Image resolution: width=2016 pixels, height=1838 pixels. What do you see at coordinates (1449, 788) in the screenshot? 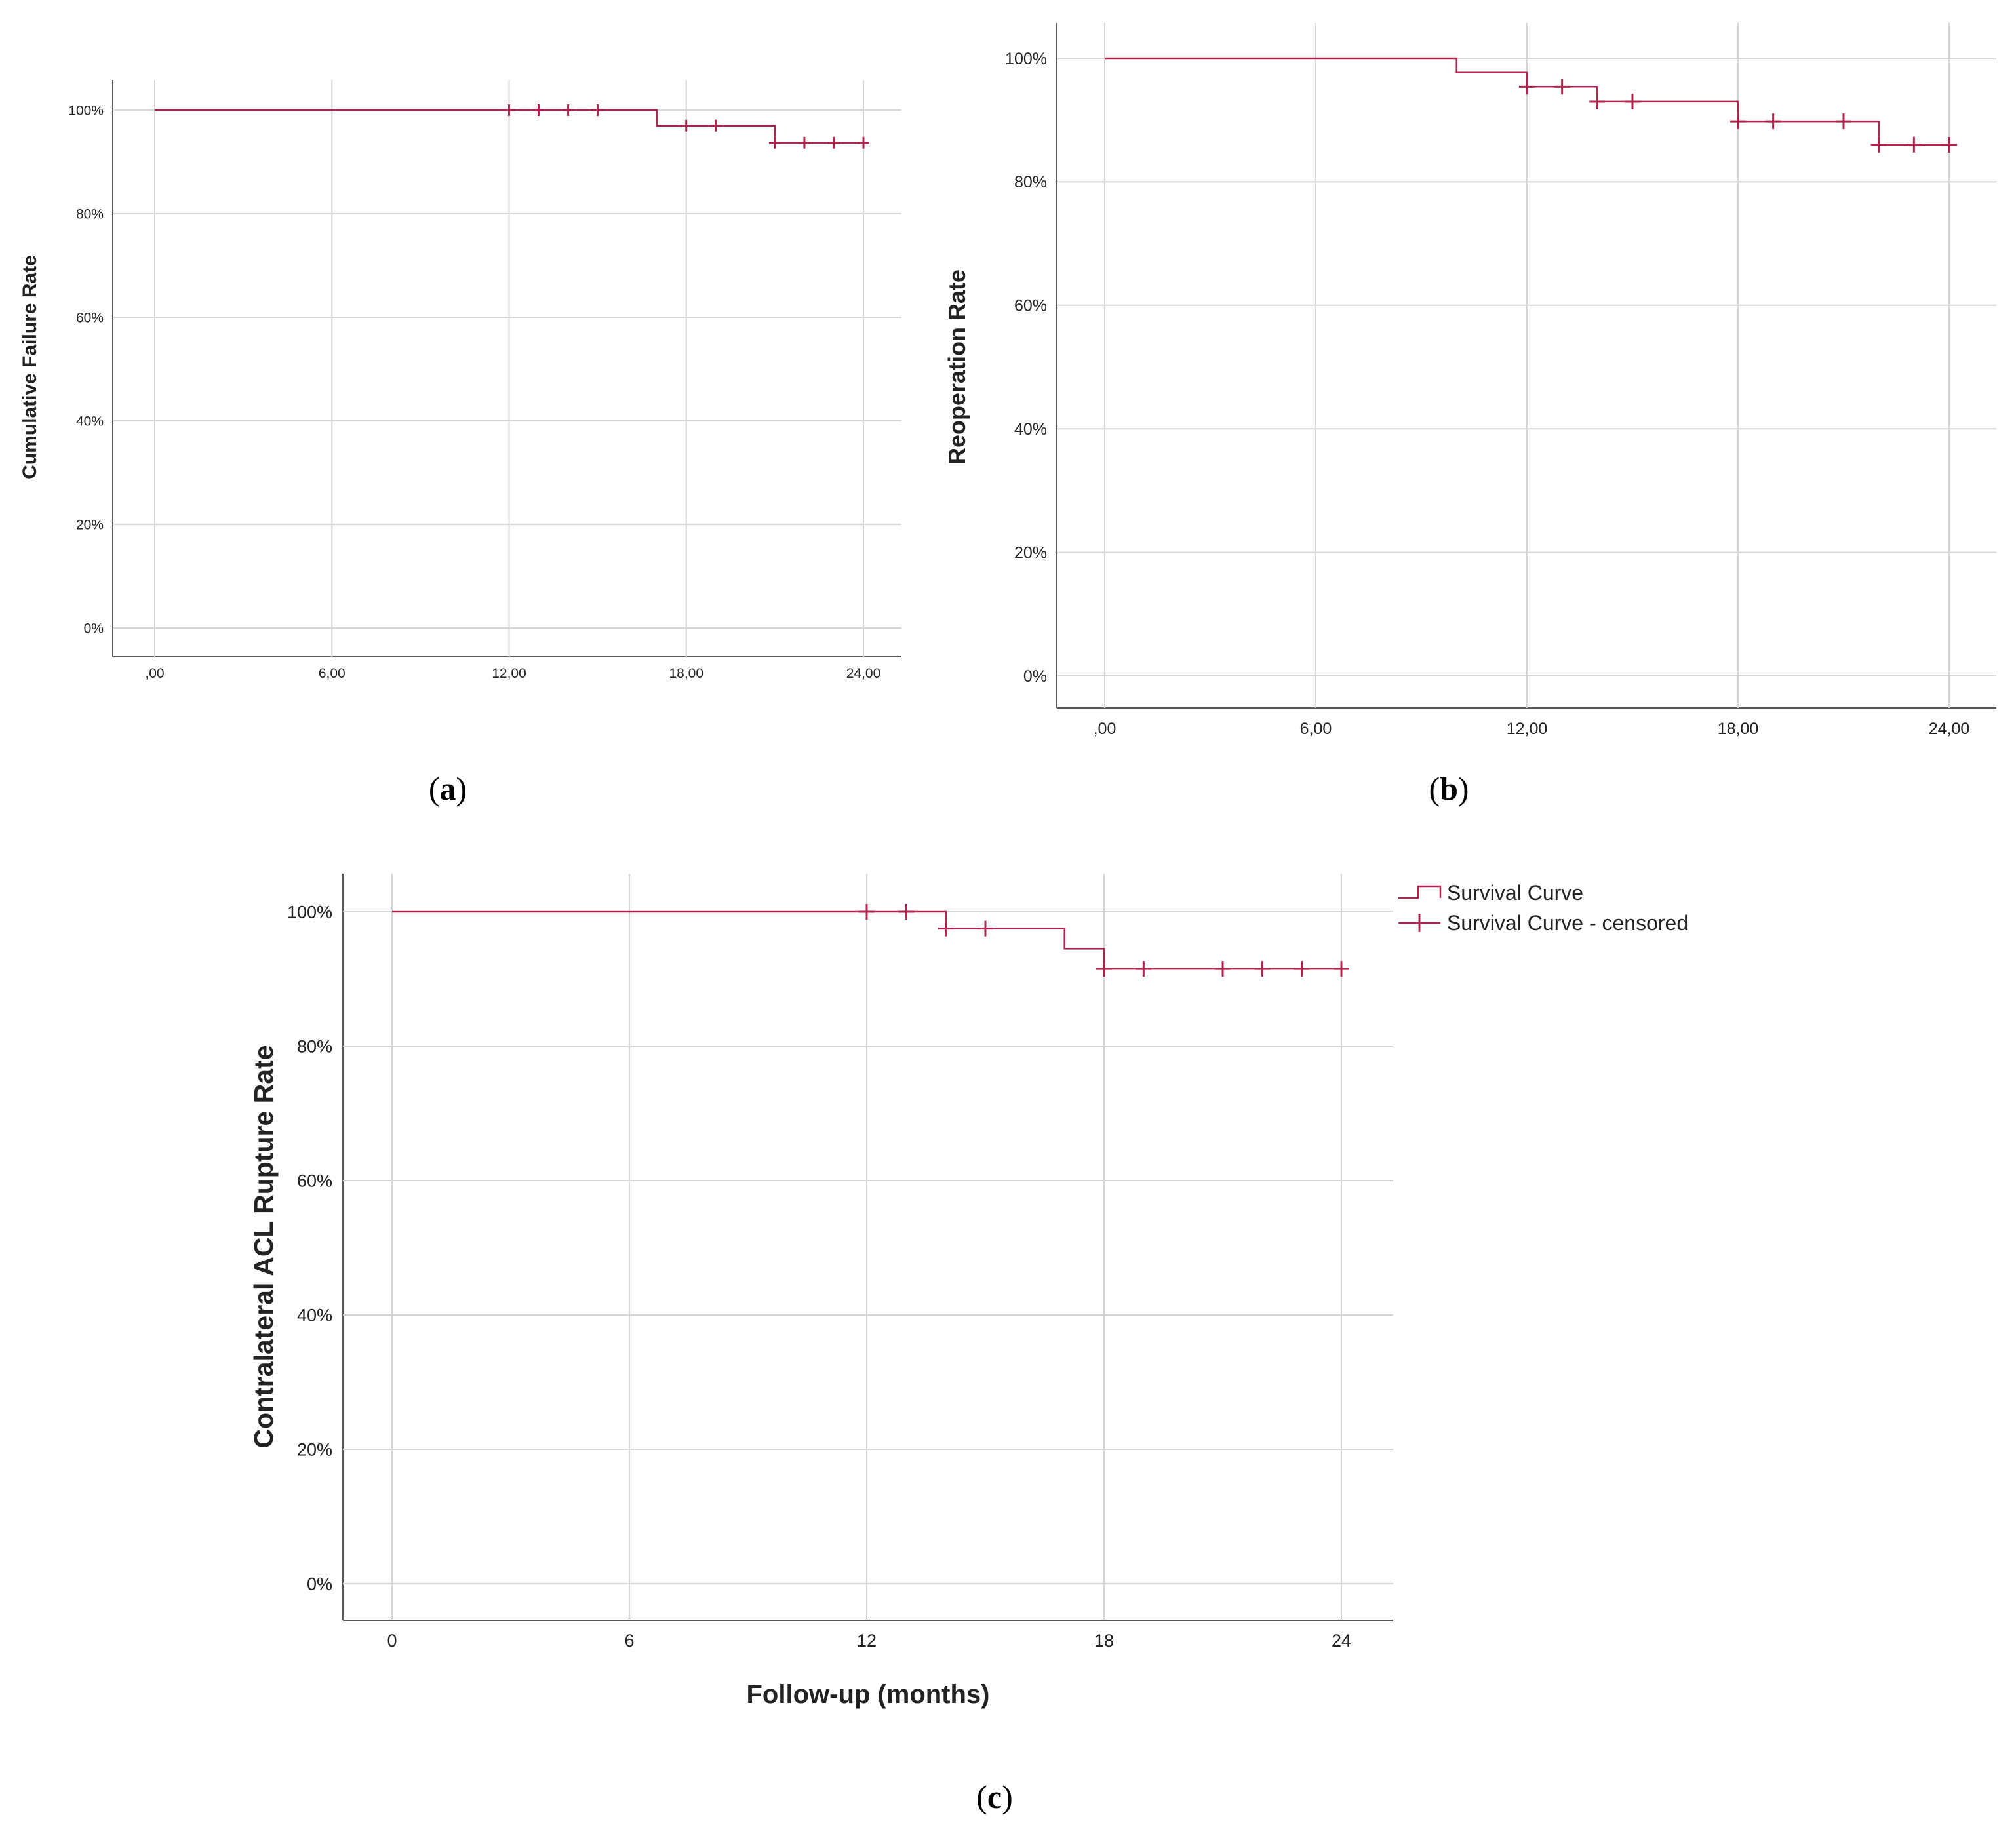
I see `panel-label-b: (b)` at bounding box center [1449, 788].